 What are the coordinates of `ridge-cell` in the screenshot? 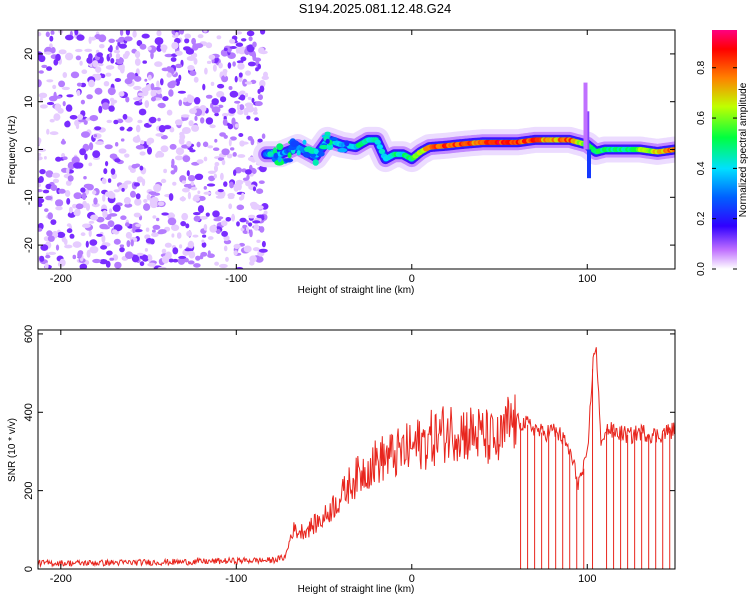 It's located at (379, 147).